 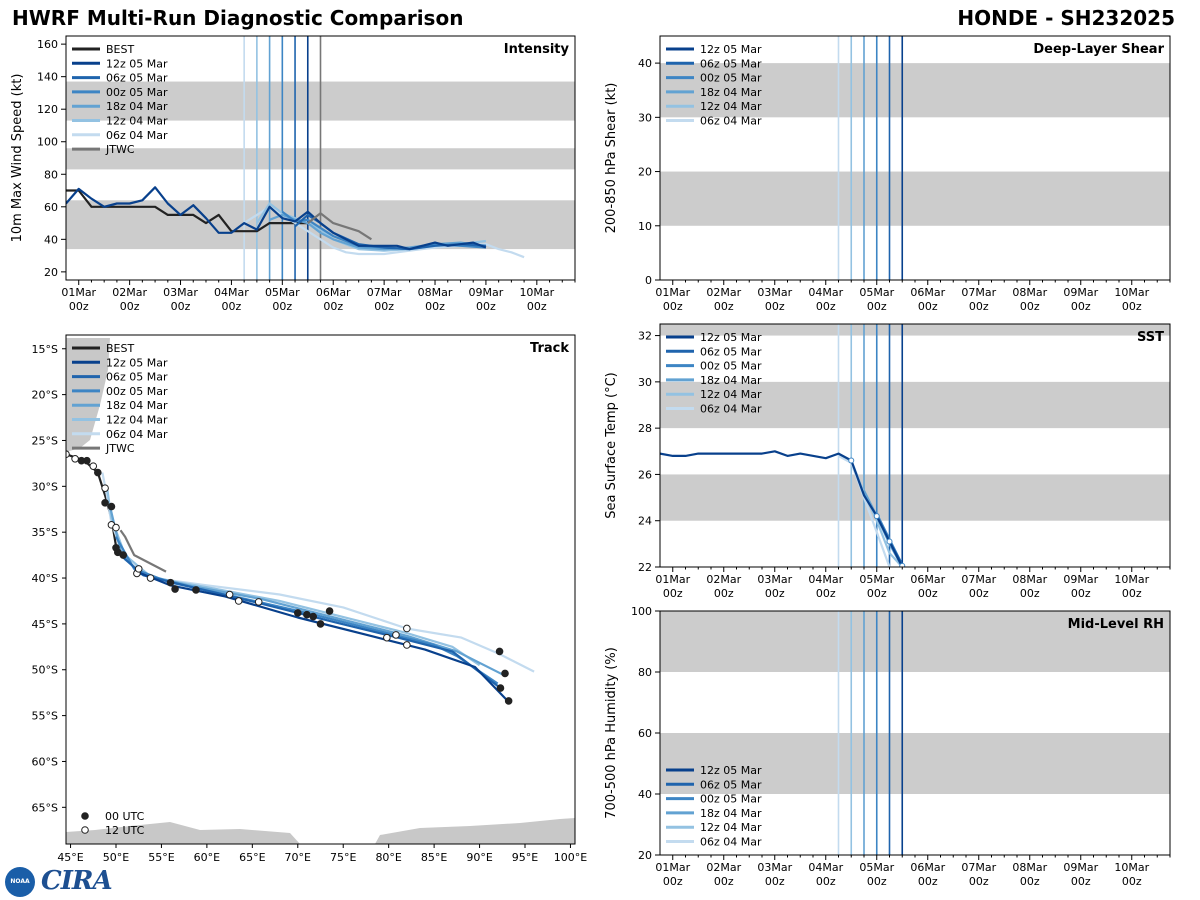 I want to click on y-tick-label: 45°S, so click(x=45, y=624).